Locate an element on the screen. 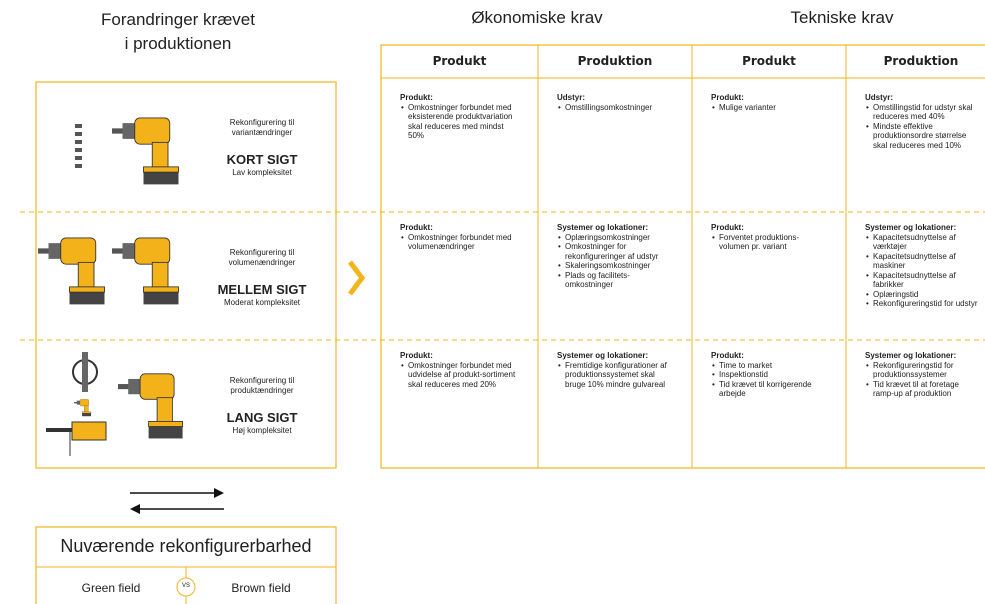  bullet: Mulige varianter is located at coordinates (770, 108).